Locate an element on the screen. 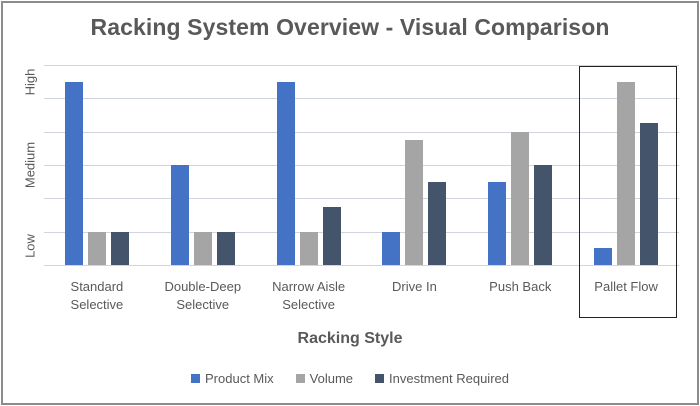  legend-item: Product Mix is located at coordinates (232, 378).